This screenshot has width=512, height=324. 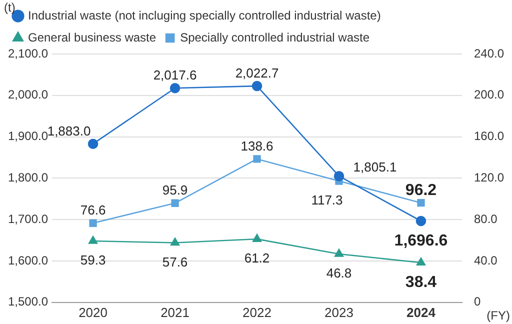 What do you see at coordinates (92, 37) in the screenshot?
I see `legend-label: General business waste` at bounding box center [92, 37].